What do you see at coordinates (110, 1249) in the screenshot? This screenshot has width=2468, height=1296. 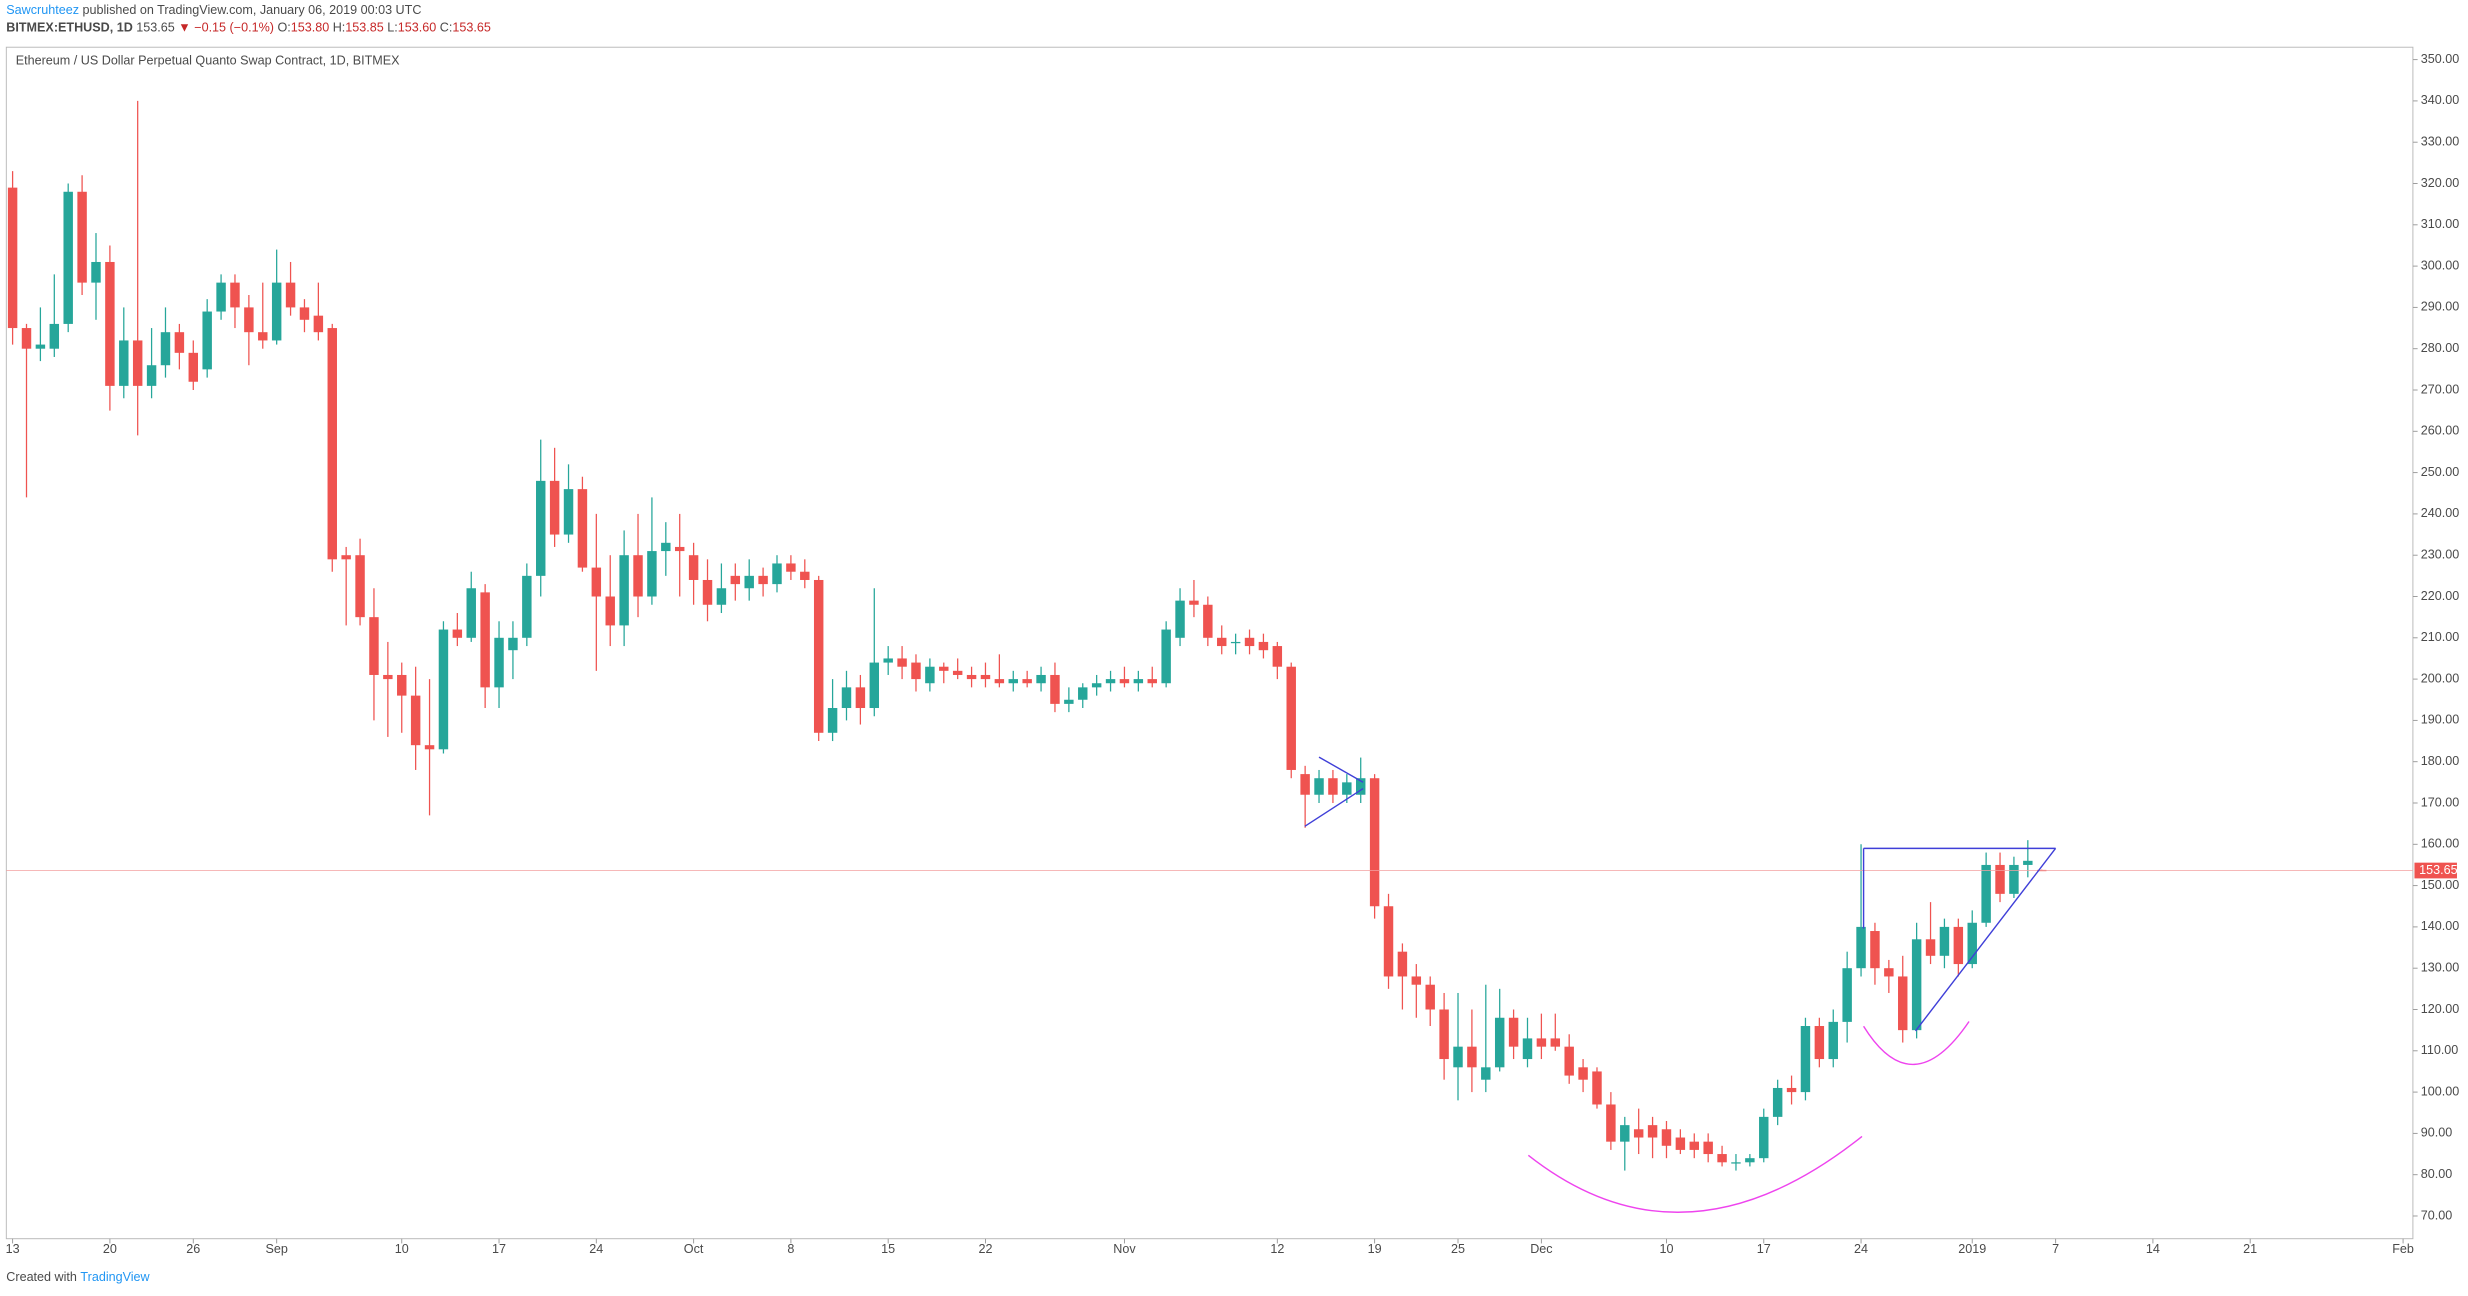 I see `x-tick-label: 20` at bounding box center [110, 1249].